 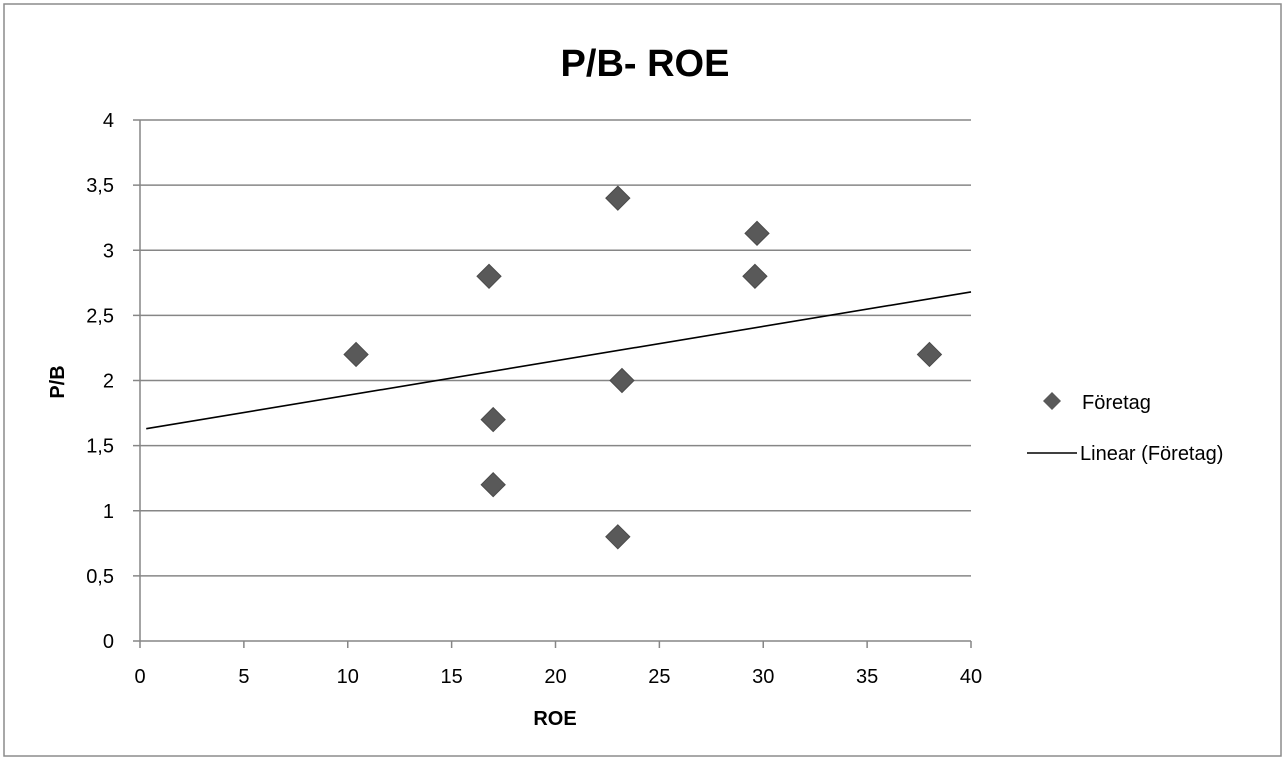 What do you see at coordinates (108, 382) in the screenshot?
I see `y-tick-label: 2` at bounding box center [108, 382].